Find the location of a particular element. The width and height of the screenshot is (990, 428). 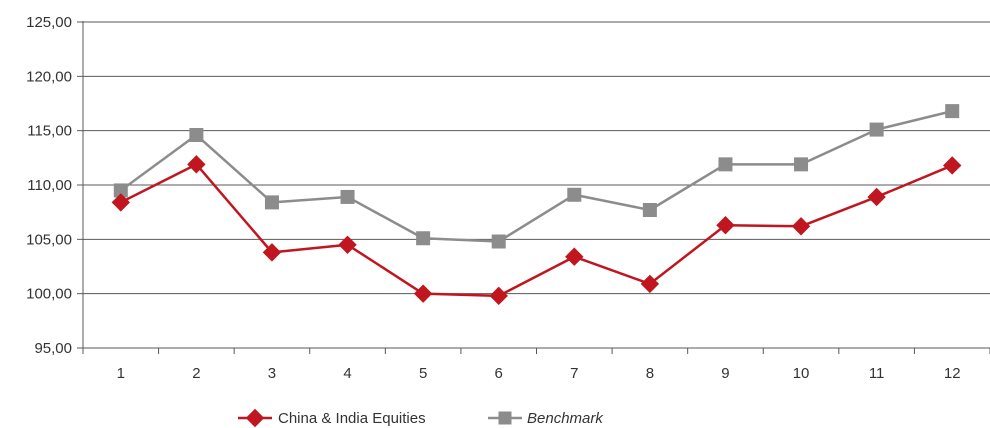

x-tick-label-5: 5 is located at coordinates (423, 373).